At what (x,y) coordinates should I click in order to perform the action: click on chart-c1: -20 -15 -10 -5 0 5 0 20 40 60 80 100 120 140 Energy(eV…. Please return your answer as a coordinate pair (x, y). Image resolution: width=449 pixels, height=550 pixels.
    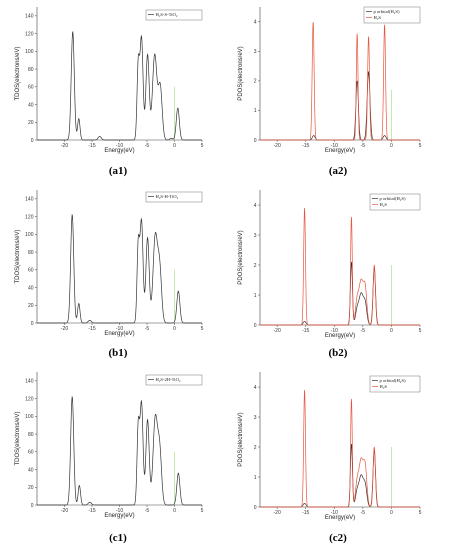
    Looking at the image, I should click on (109, 458).